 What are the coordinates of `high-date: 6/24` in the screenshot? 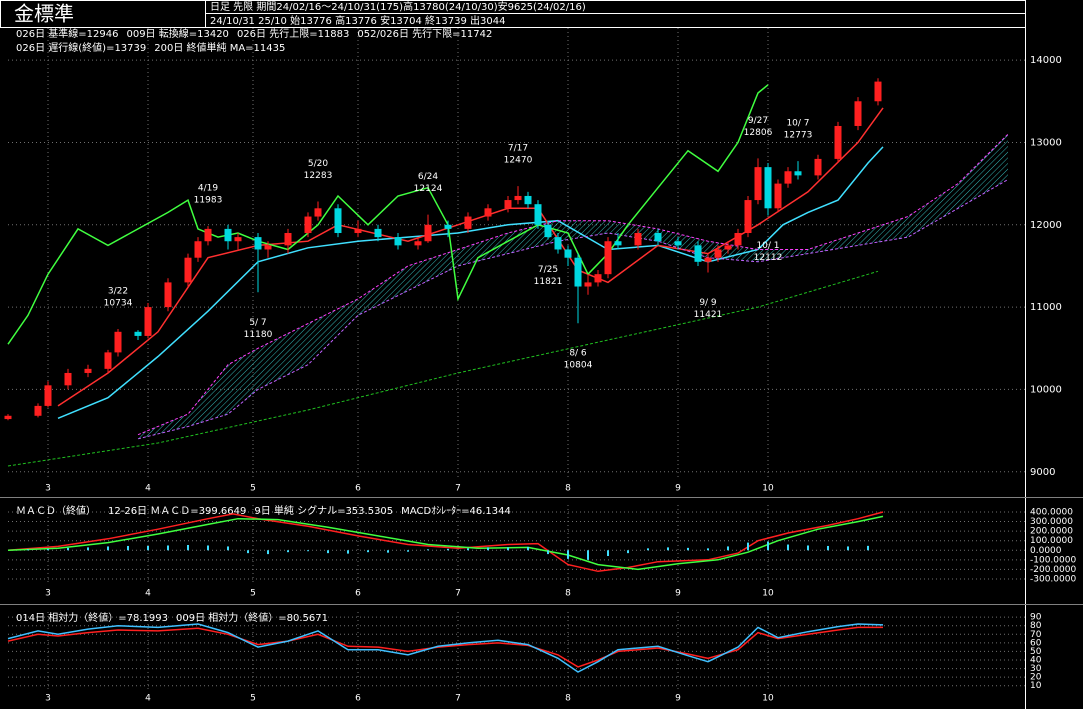 It's located at (428, 177).